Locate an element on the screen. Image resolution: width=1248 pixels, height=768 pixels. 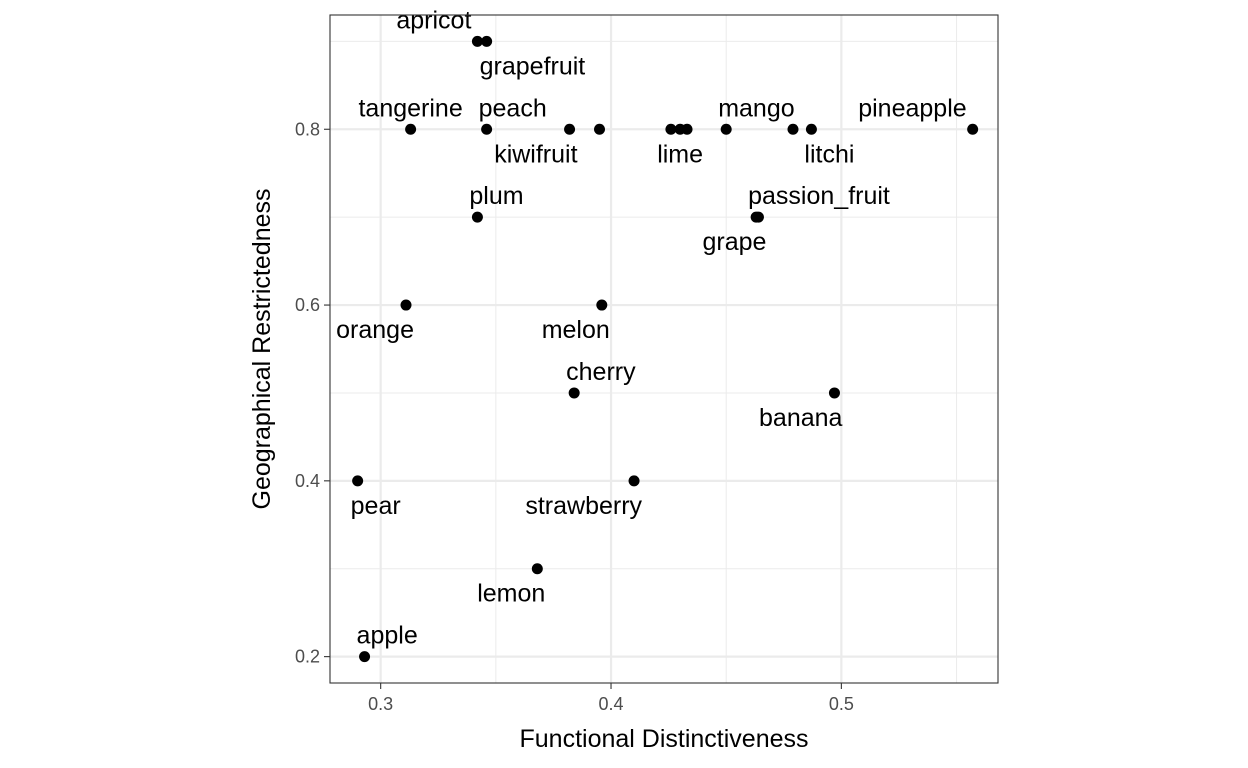
point-label: peach is located at coordinates (513, 108).